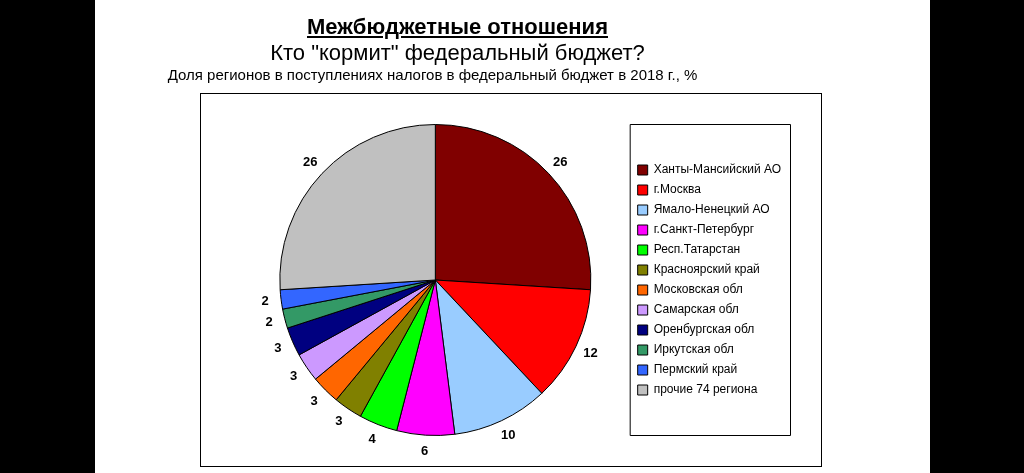 Image resolution: width=1024 pixels, height=473 pixels. What do you see at coordinates (698, 289) in the screenshot?
I see `legend-label: Московская обл` at bounding box center [698, 289].